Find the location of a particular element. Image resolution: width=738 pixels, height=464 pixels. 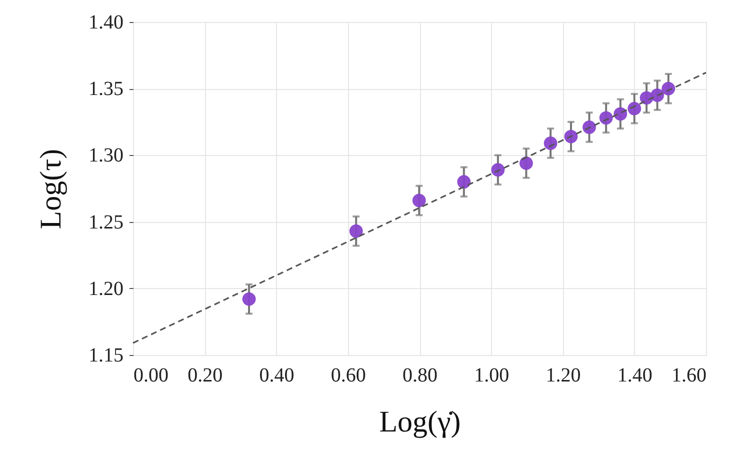

x-tick-label: 0.00 is located at coordinates (151, 375).